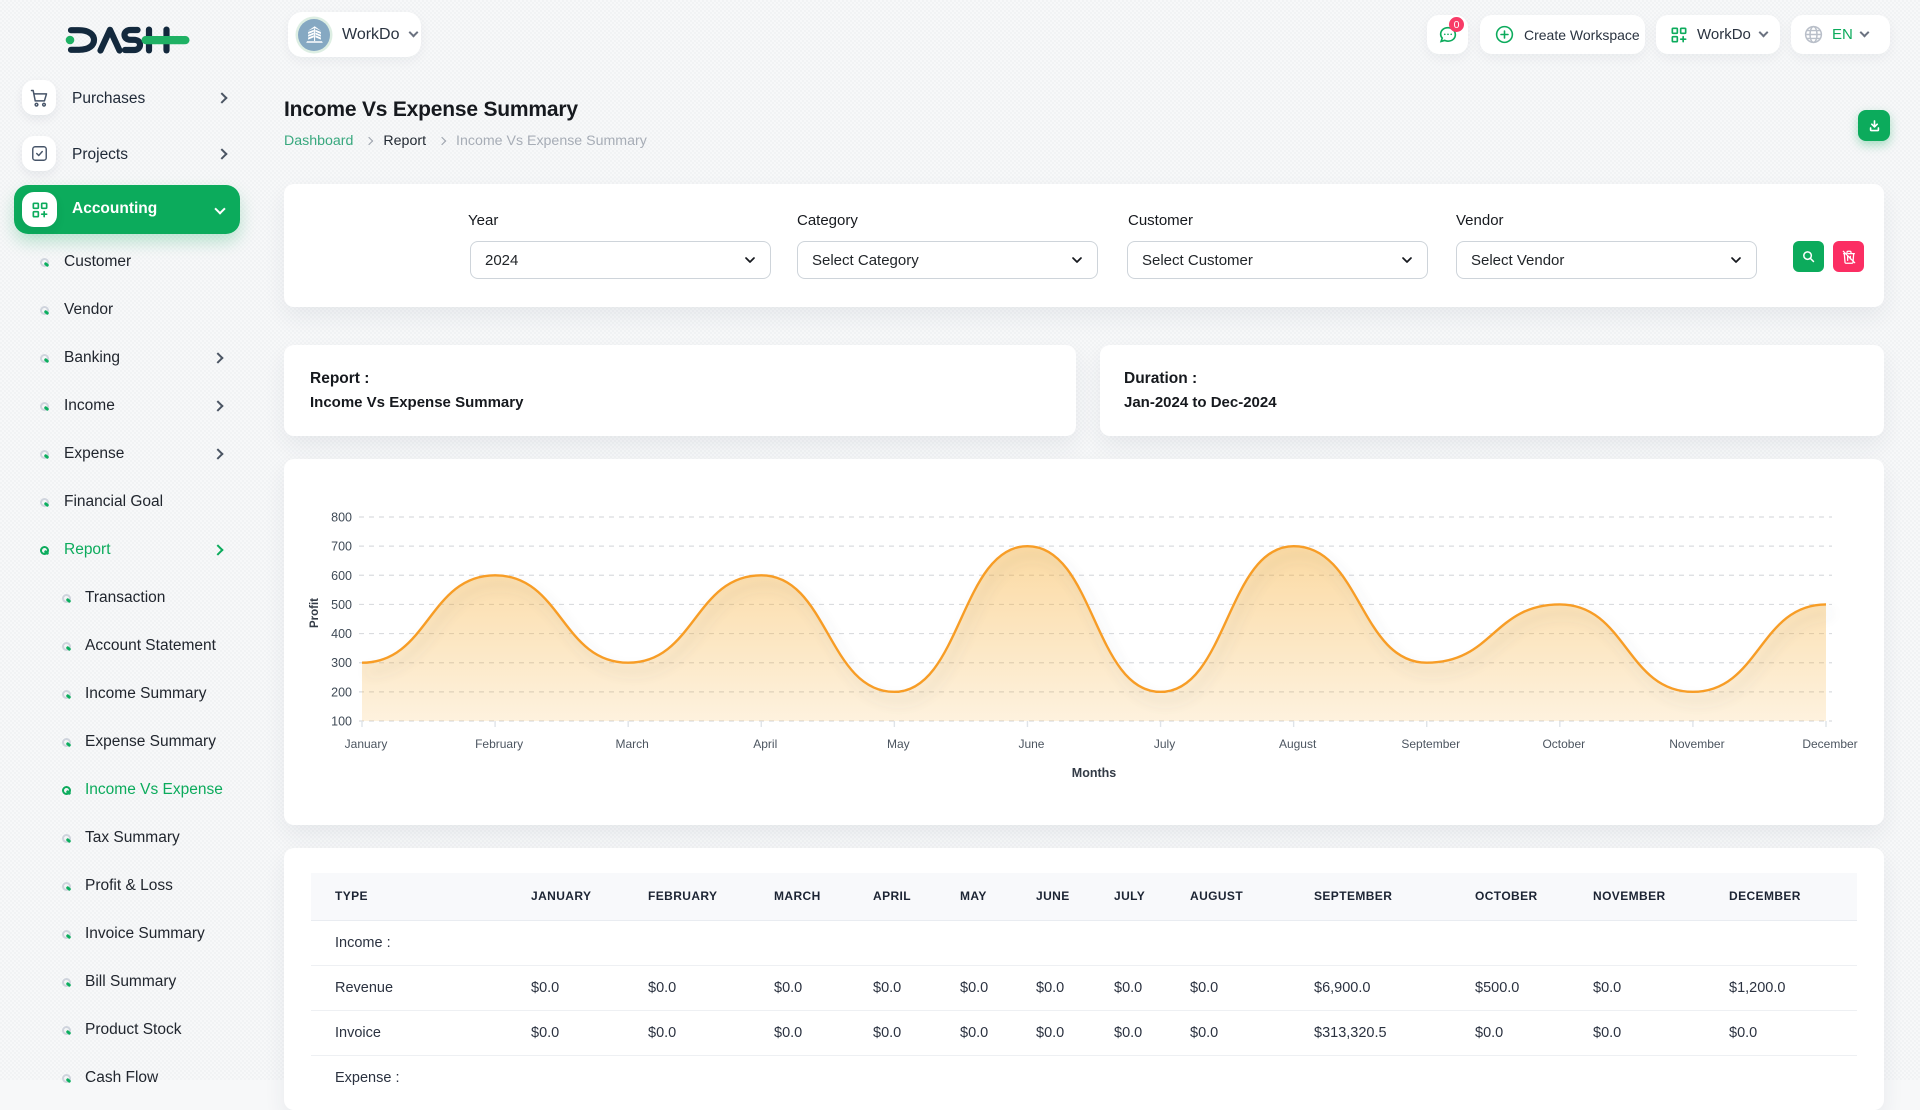 Image resolution: width=1920 pixels, height=1110 pixels. What do you see at coordinates (898, 744) in the screenshot?
I see `svg-text: May` at bounding box center [898, 744].